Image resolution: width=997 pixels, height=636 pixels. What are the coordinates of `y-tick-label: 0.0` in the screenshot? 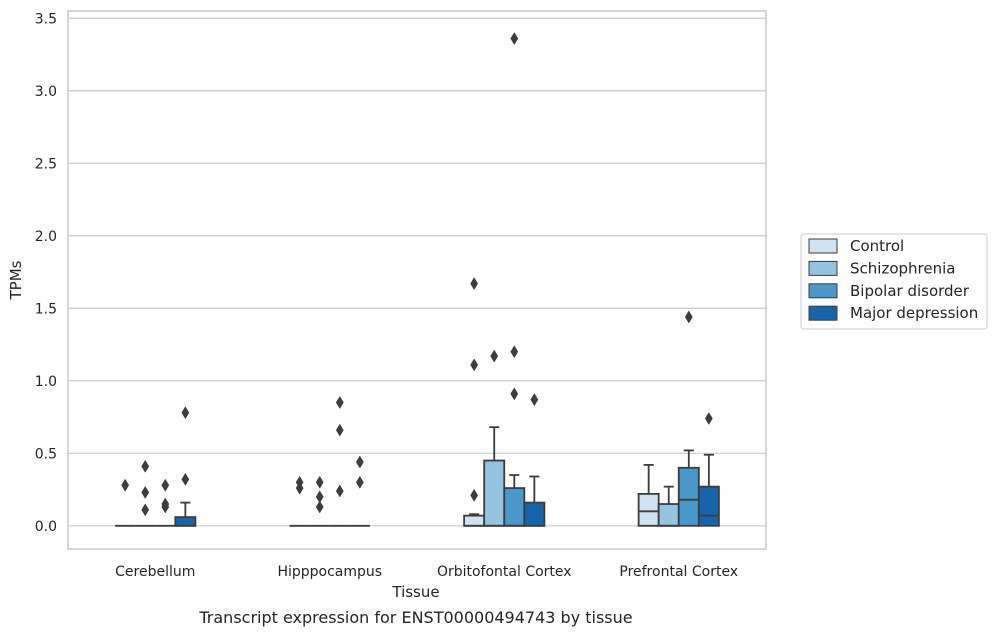 It's located at (46, 527).